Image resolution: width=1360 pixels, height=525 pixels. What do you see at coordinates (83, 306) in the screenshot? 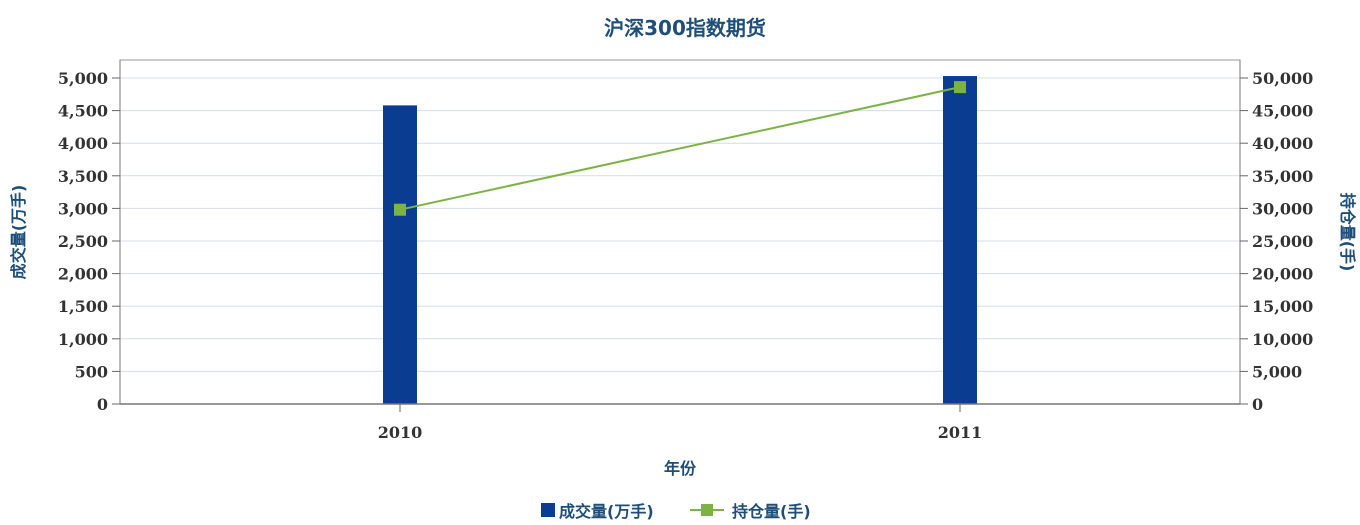
I see `left-tick-label: 1,500` at bounding box center [83, 306].